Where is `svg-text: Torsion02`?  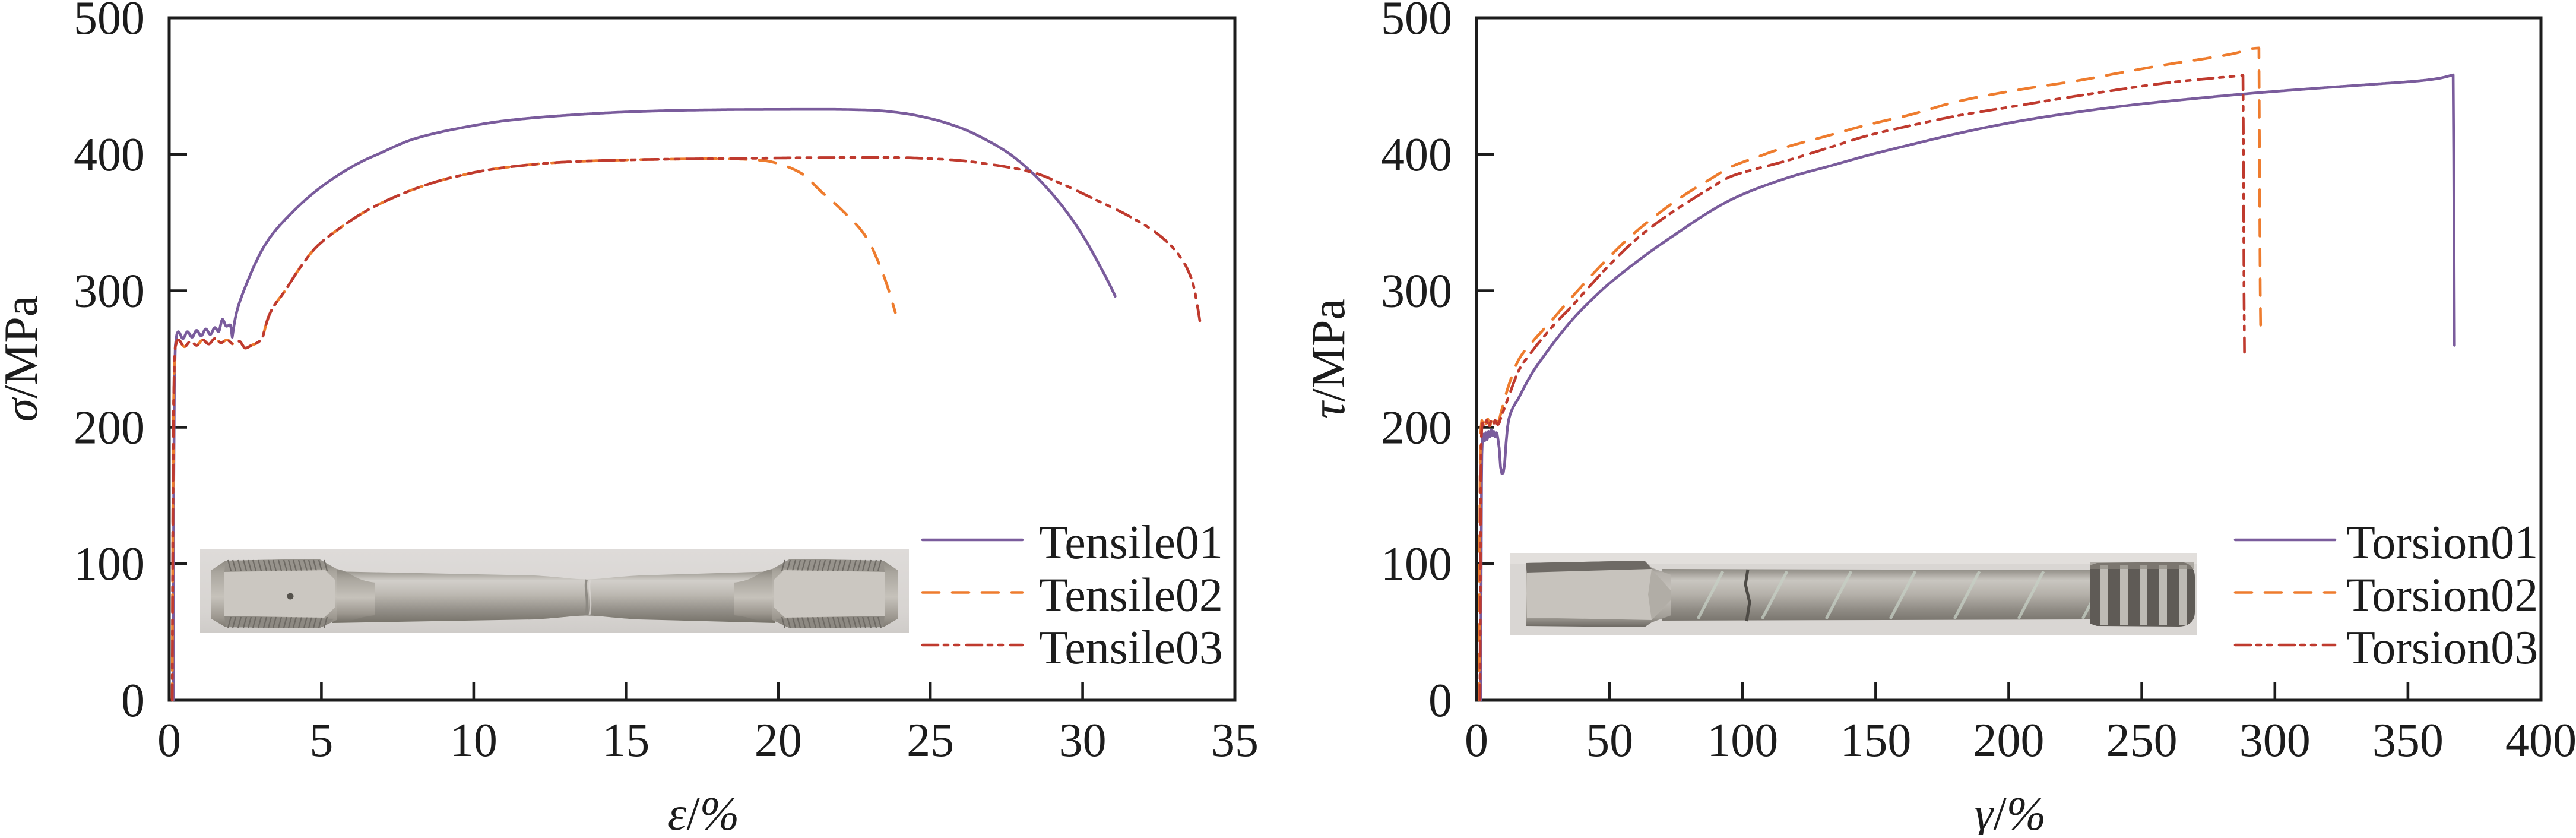 svg-text: Torsion02 is located at coordinates (2442, 596).